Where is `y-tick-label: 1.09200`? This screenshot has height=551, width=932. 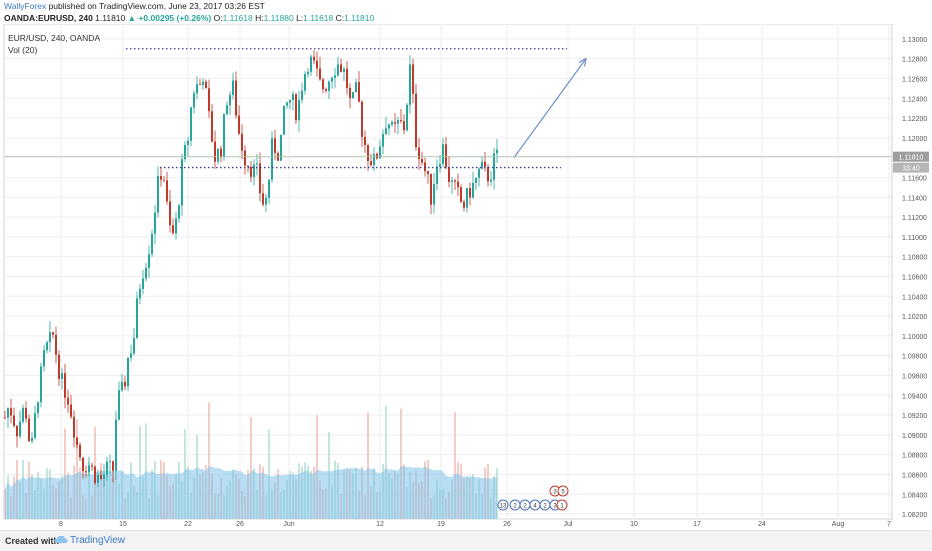
y-tick-label: 1.09200 is located at coordinates (914, 416).